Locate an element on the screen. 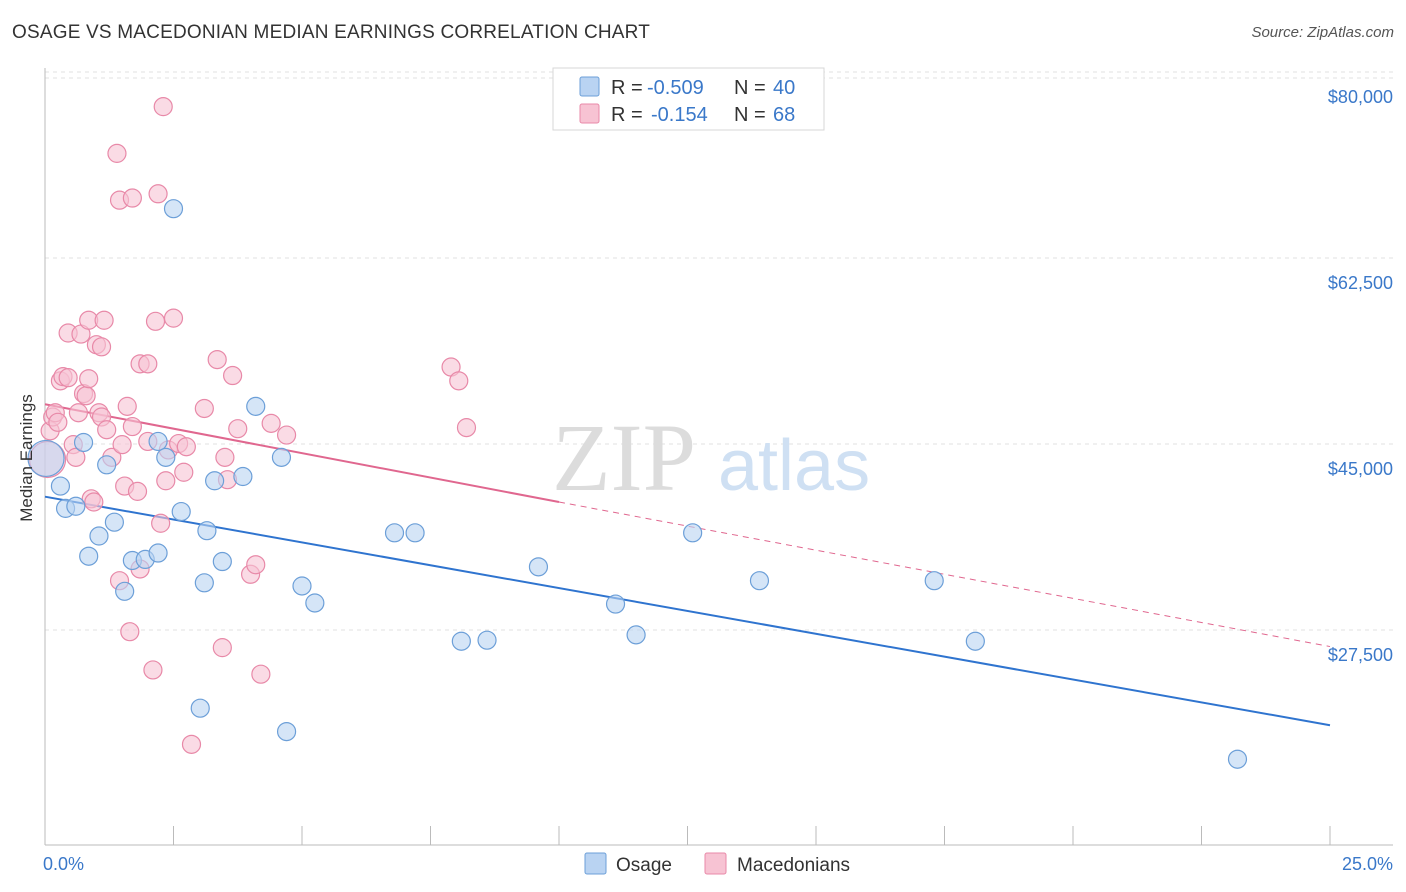 The height and width of the screenshot is (892, 1406). y-tick-label: $62,500 is located at coordinates (1360, 283).